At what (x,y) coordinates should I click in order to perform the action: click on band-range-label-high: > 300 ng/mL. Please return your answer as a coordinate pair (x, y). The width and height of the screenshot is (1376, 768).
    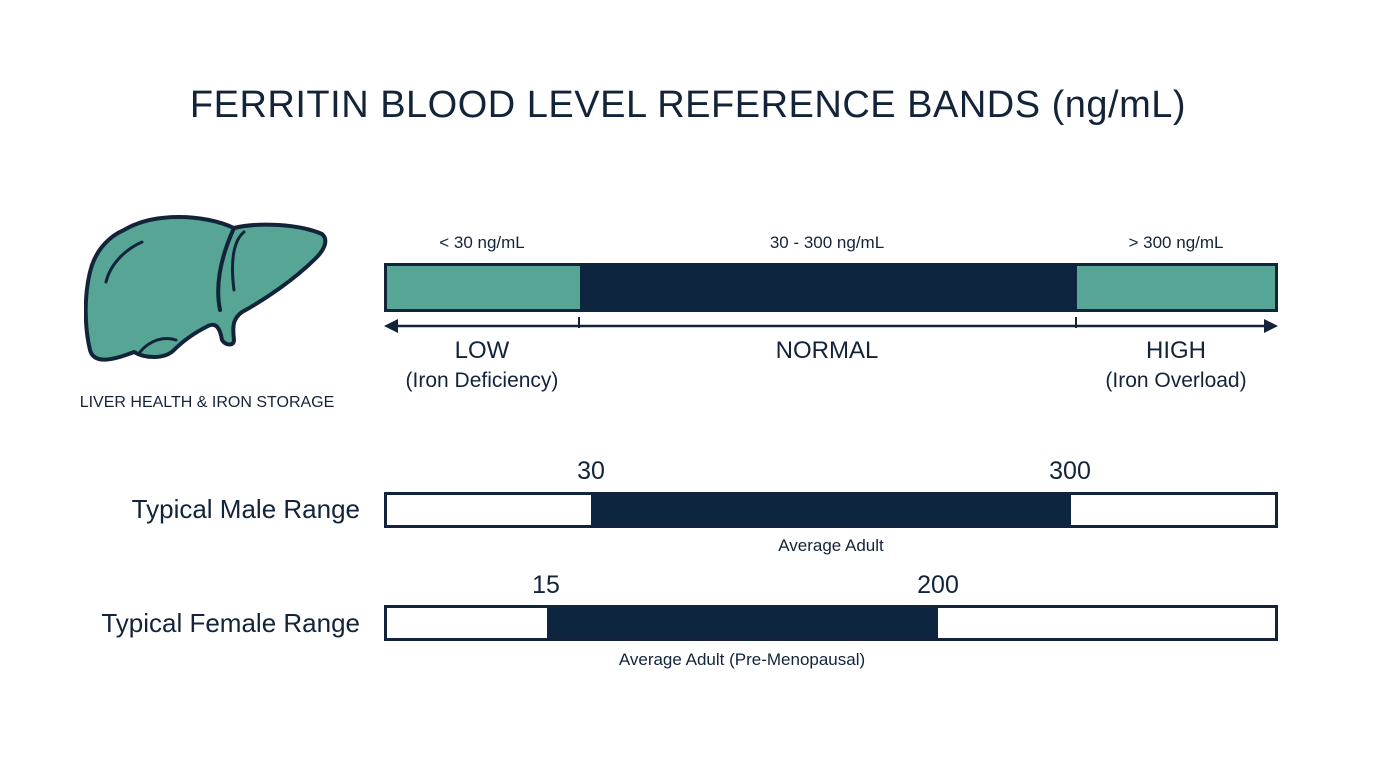
    Looking at the image, I should click on (1176, 242).